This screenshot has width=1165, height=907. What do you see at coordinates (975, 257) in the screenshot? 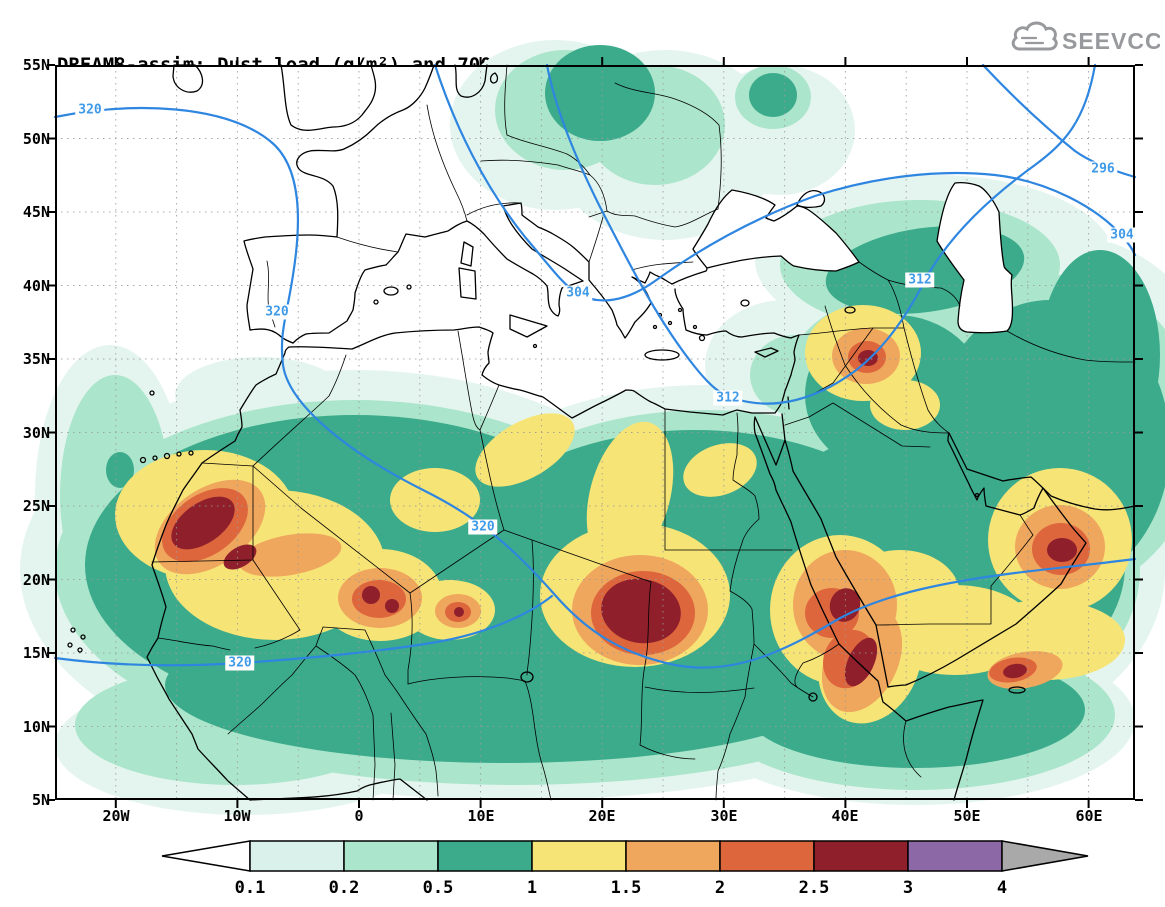
I see `caspian-sea` at bounding box center [975, 257].